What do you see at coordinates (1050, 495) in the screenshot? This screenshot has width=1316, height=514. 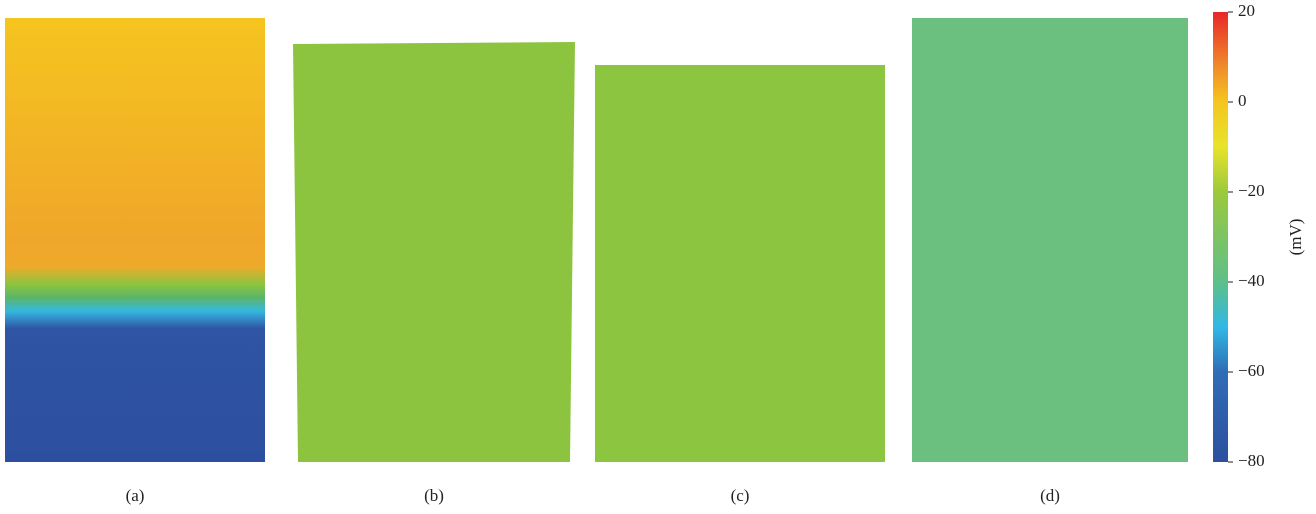 I see `panel-label: (d)` at bounding box center [1050, 495].